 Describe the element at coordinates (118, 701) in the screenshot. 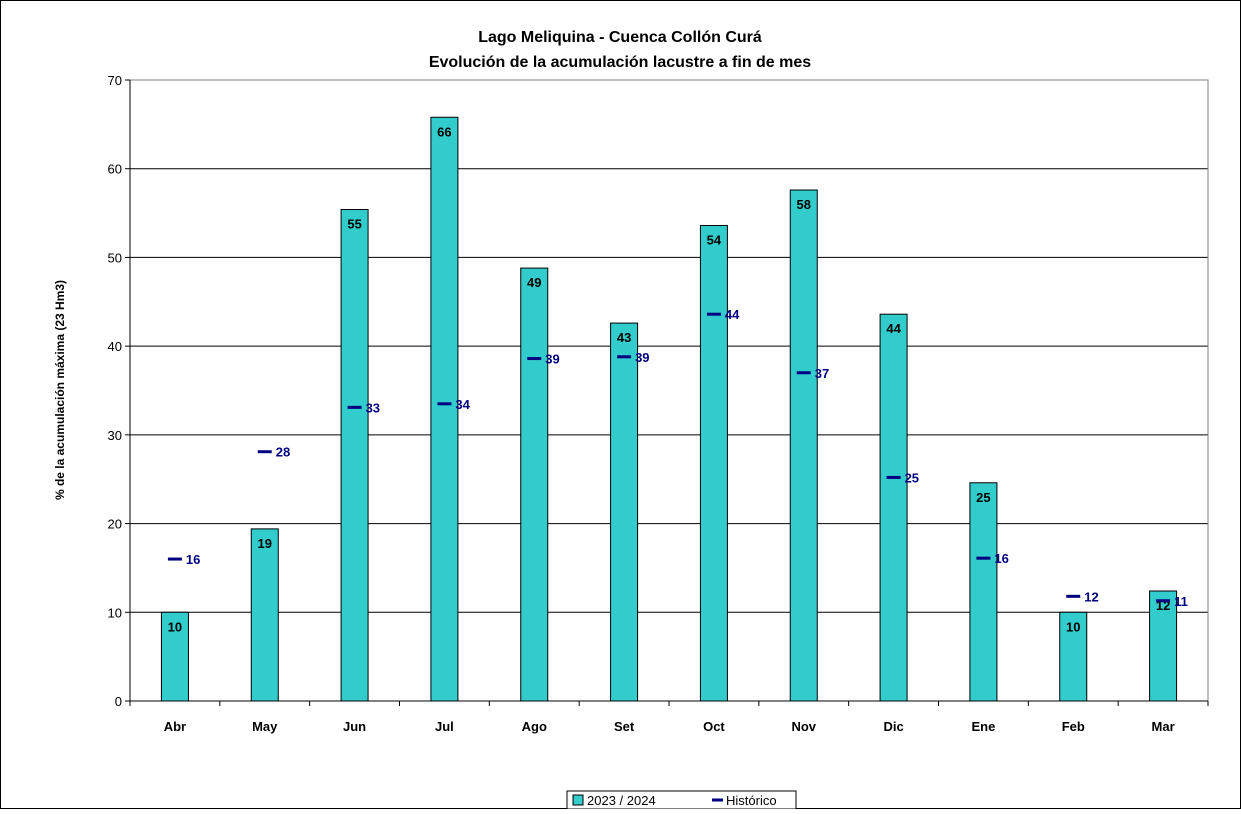

I see `y-tick-label: 0` at that location.